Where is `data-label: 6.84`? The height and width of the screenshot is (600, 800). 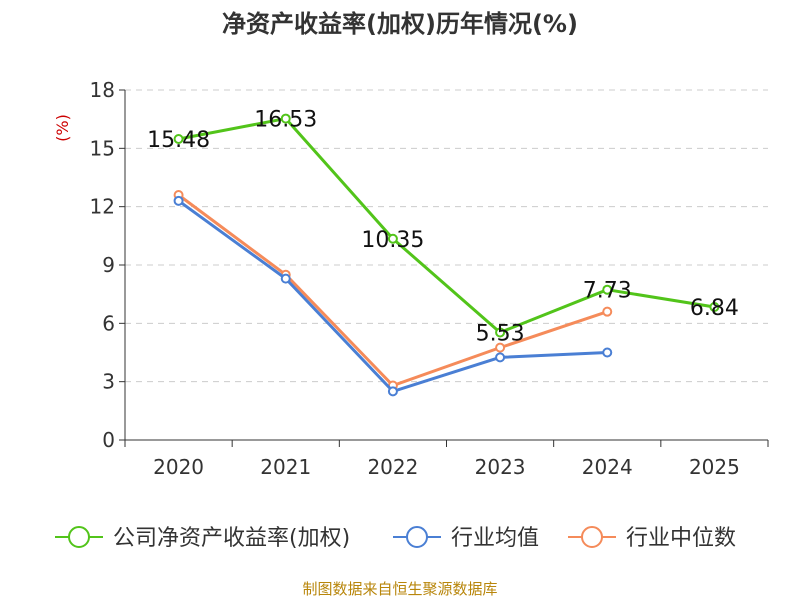
data-label: 6.84 is located at coordinates (714, 308).